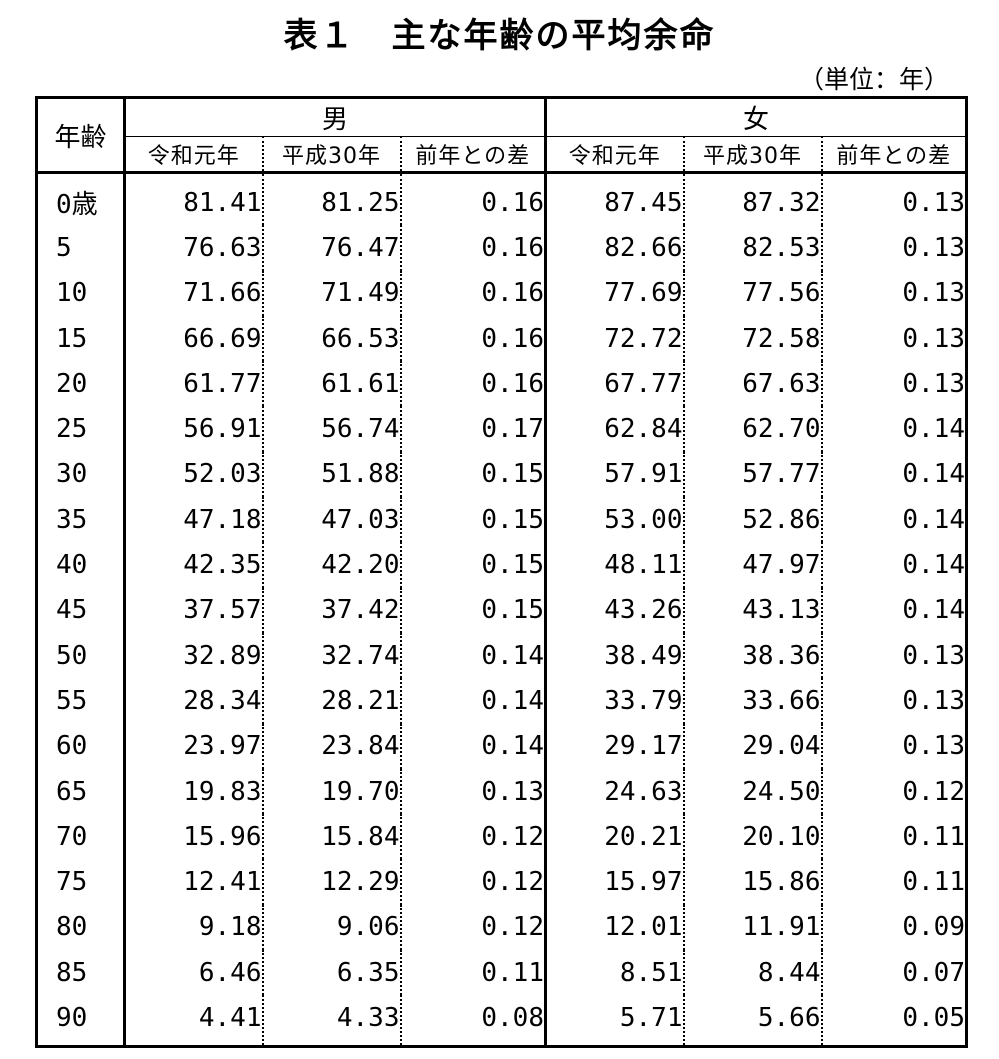  I want to click on female-diff-cell: 0.09, so click(933, 927).